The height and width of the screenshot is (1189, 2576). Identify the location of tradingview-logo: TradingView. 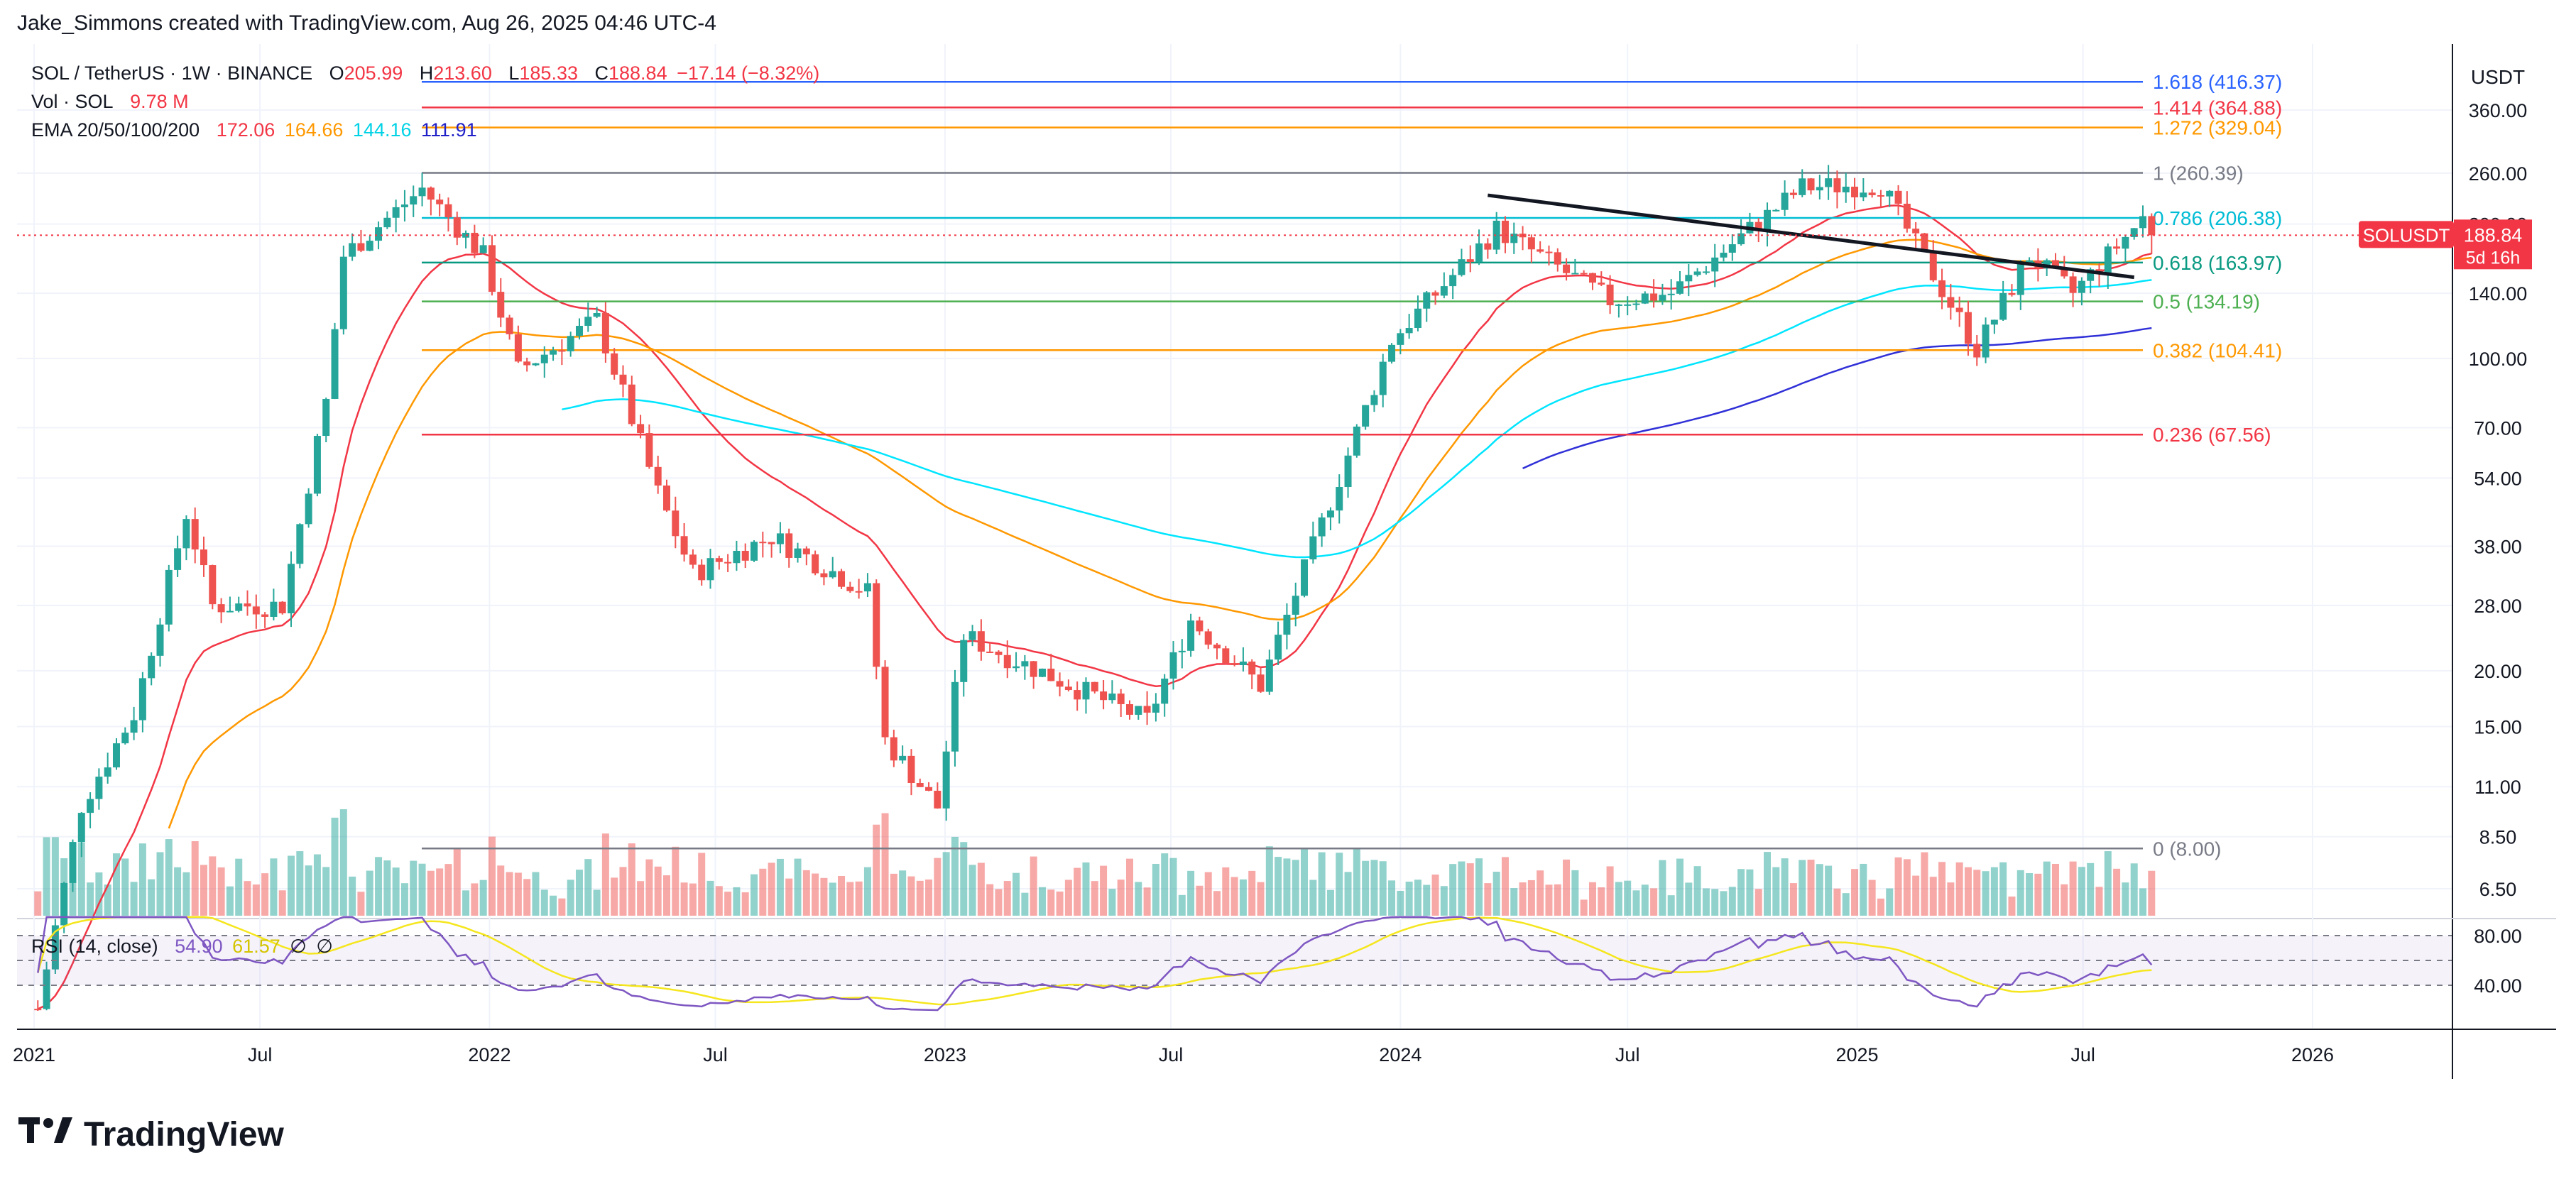
(151, 1134).